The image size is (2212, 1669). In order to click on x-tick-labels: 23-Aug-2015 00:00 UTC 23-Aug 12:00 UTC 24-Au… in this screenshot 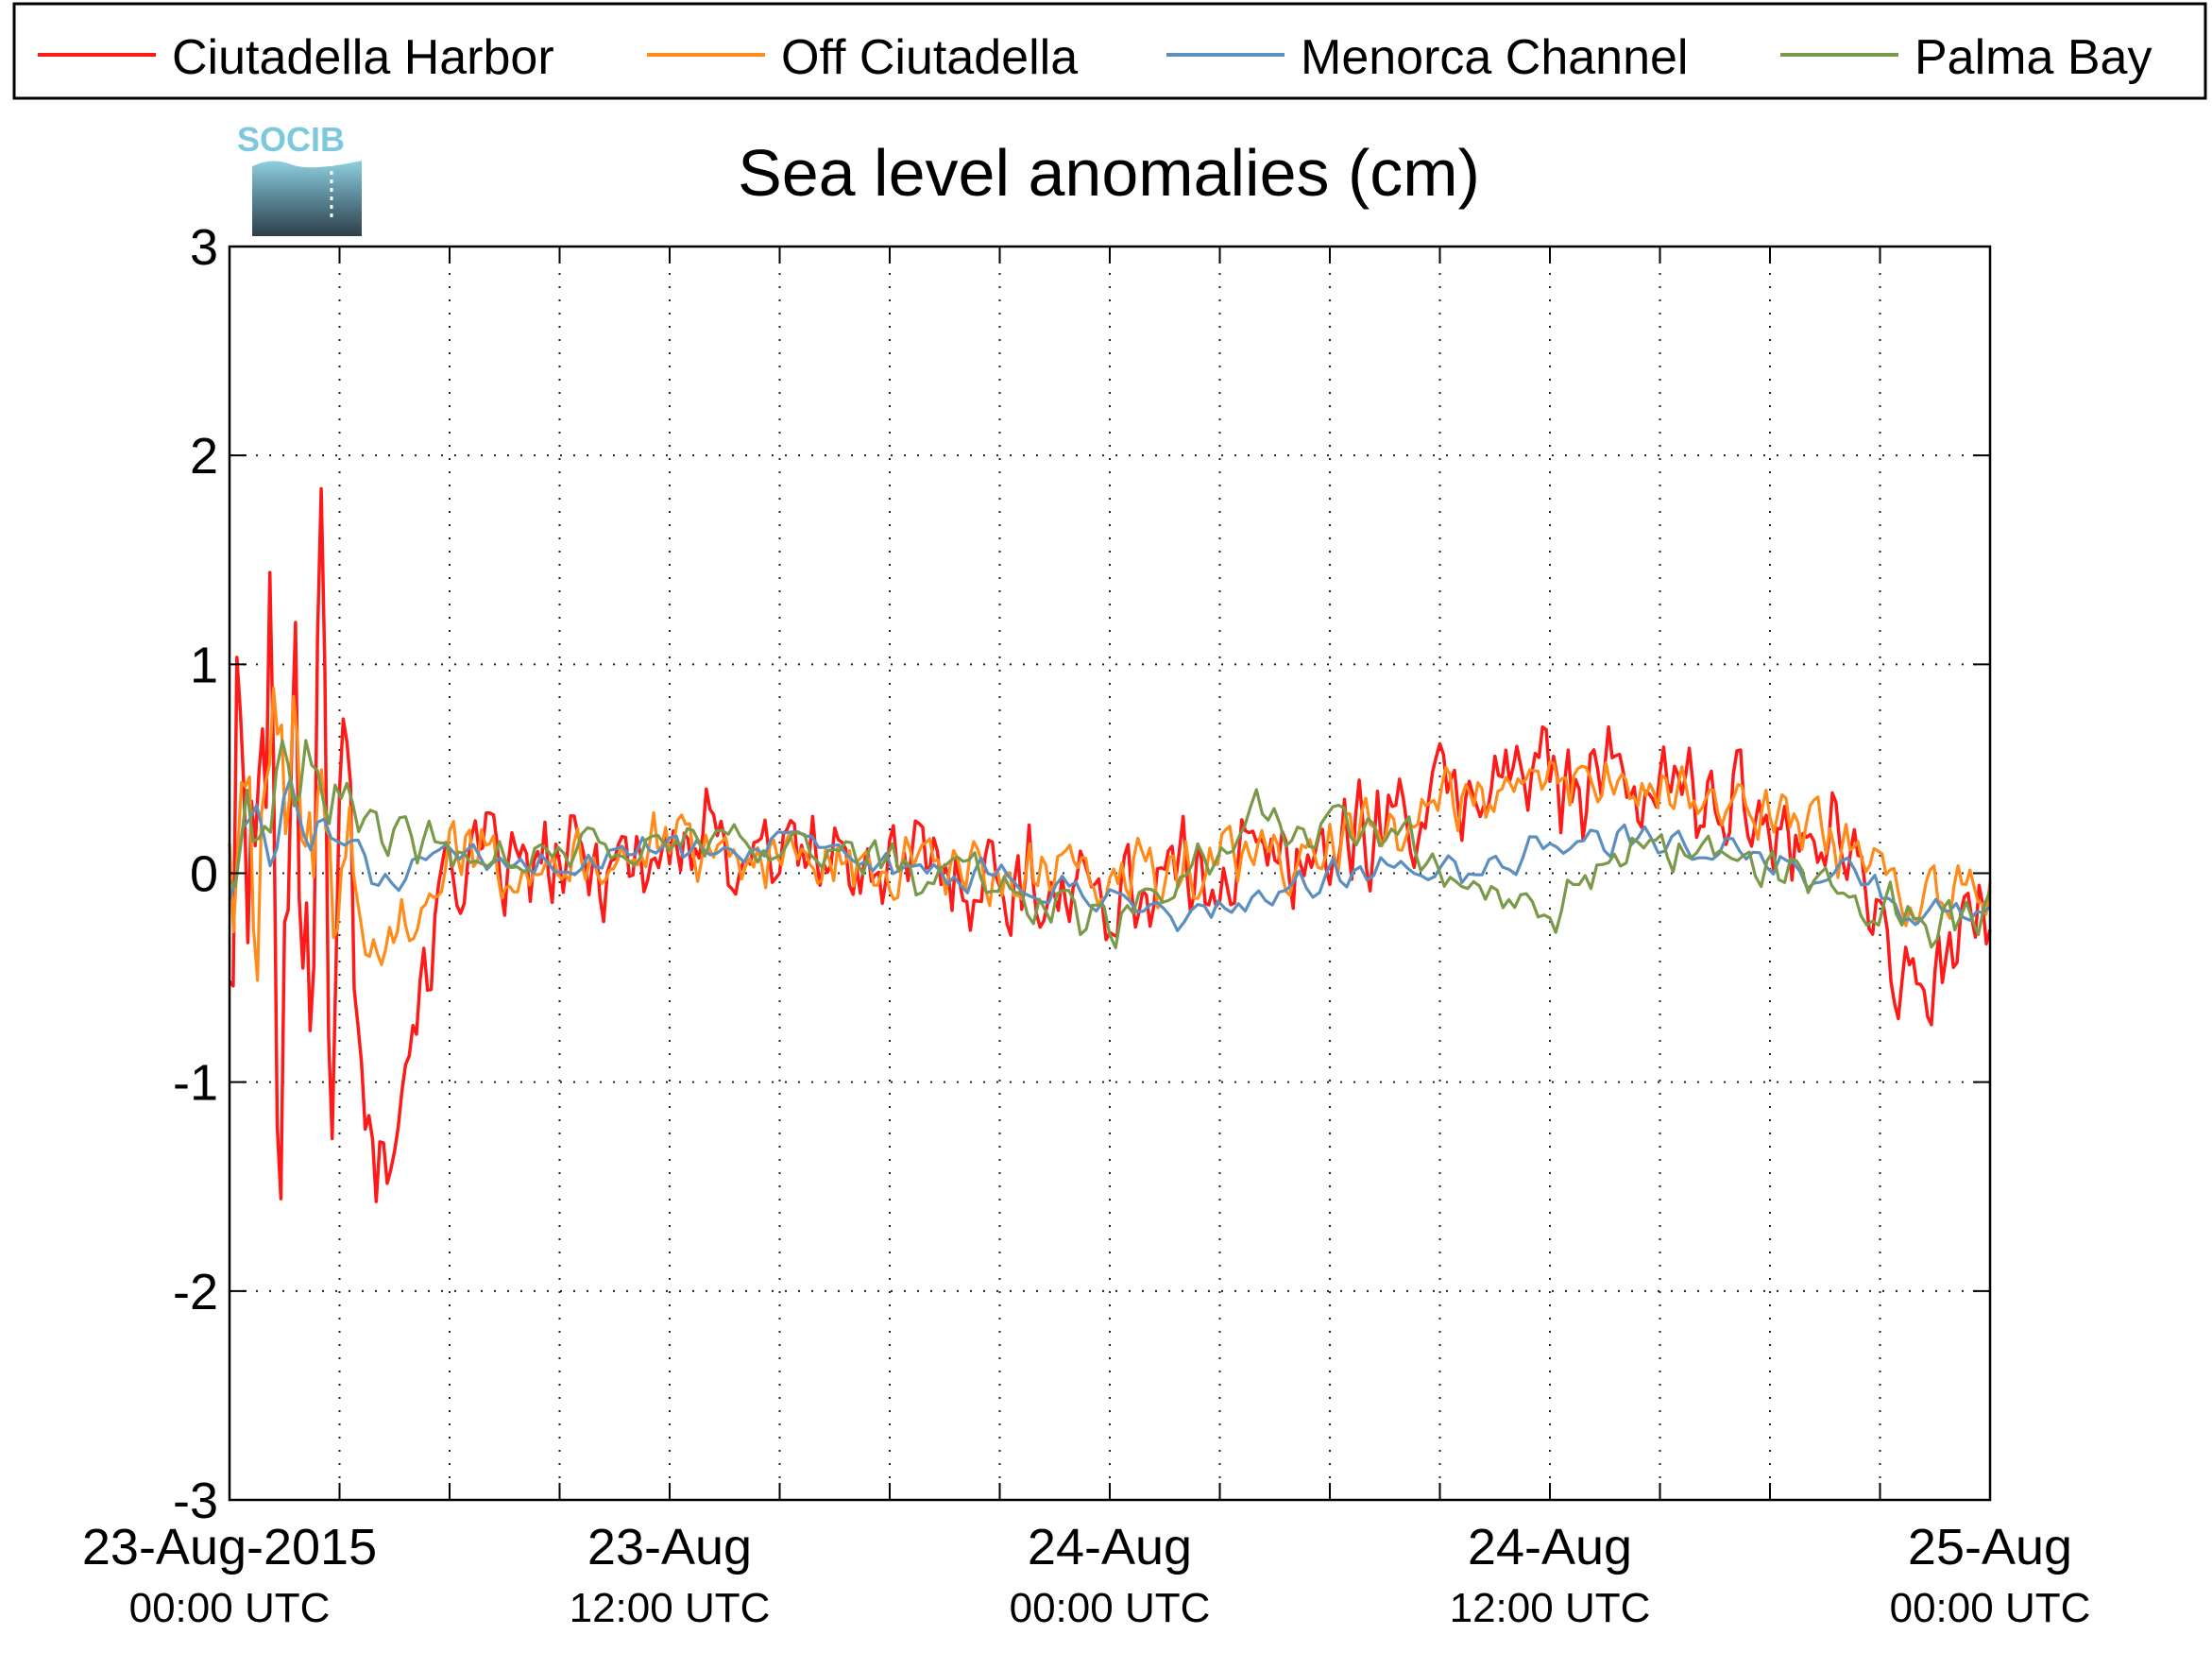, I will do `click(1086, 1575)`.